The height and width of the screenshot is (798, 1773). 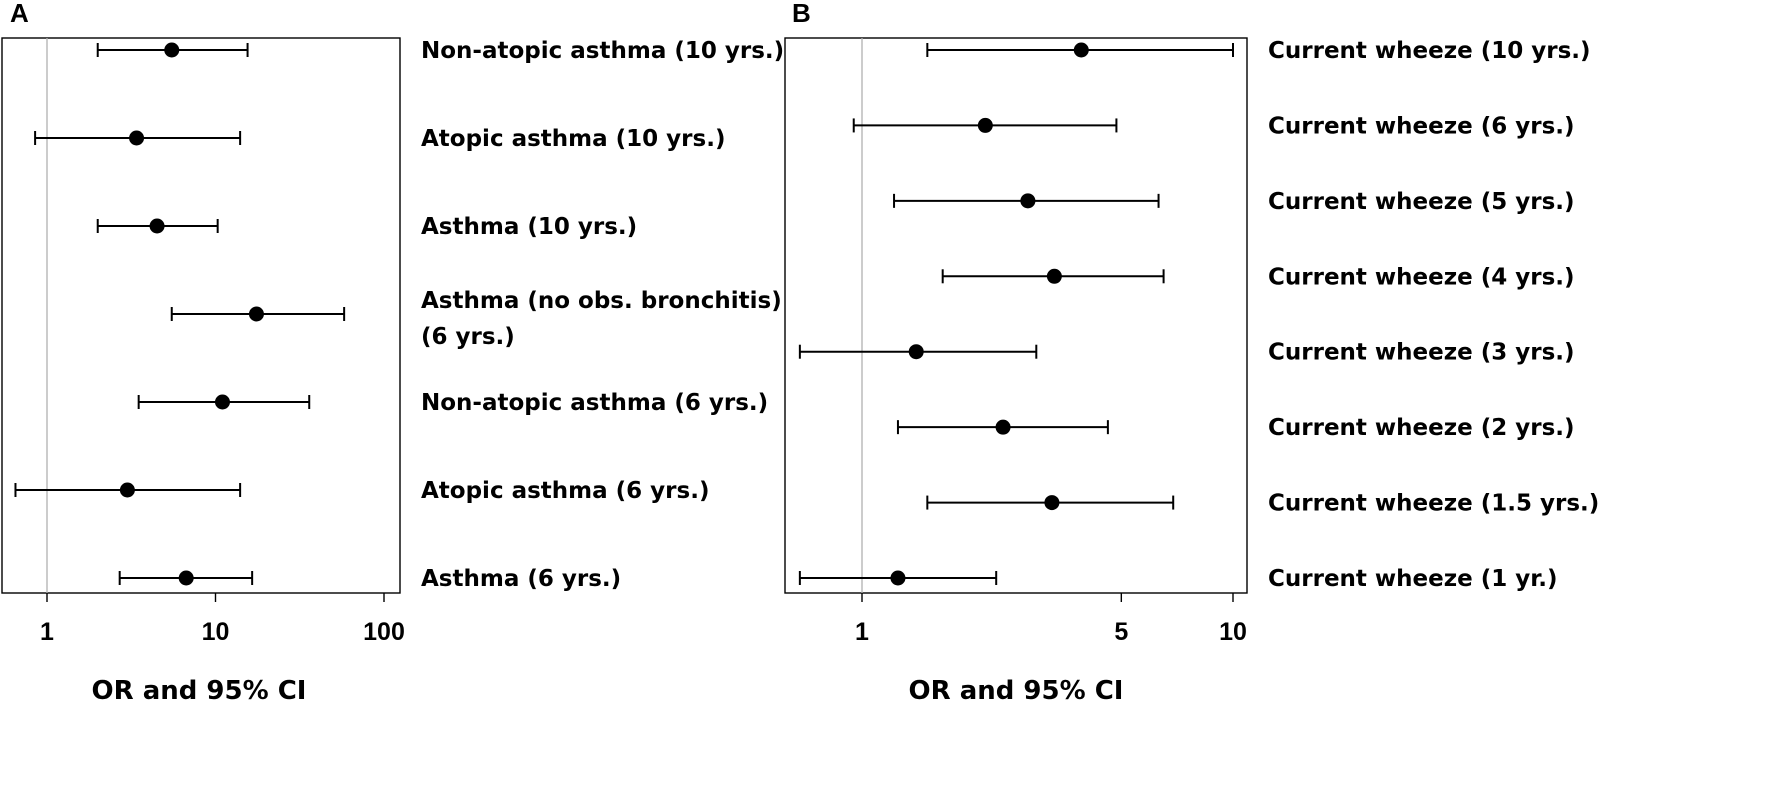 I want to click on row-label: Current wheeze (3 yrs.), so click(x=1421, y=353).